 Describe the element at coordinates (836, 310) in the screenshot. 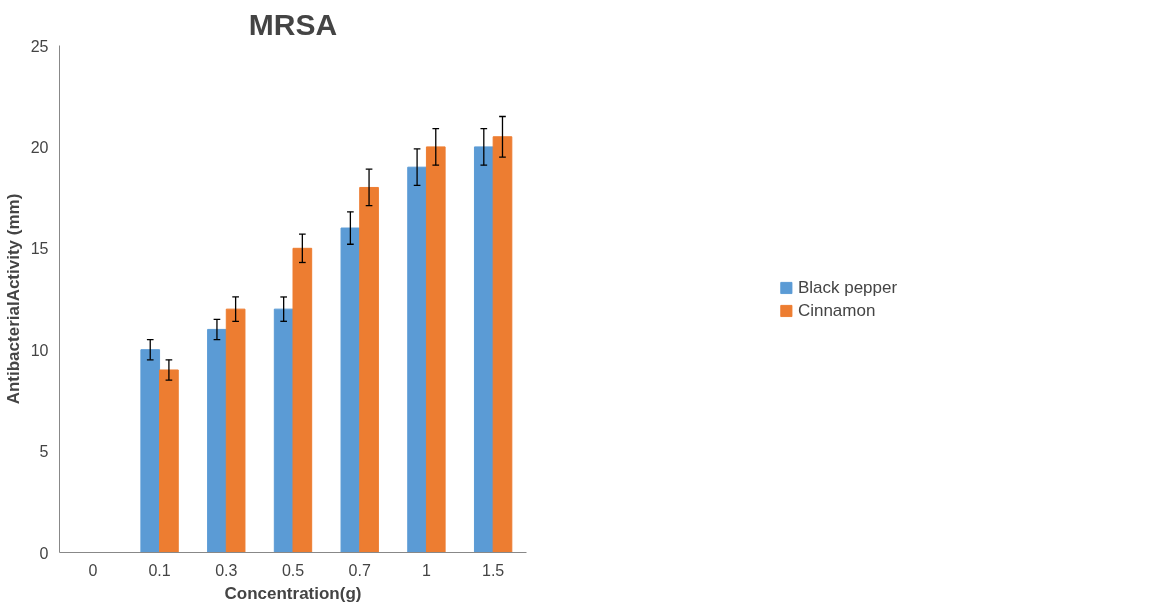

I see `legend-label: Cinnamon` at that location.